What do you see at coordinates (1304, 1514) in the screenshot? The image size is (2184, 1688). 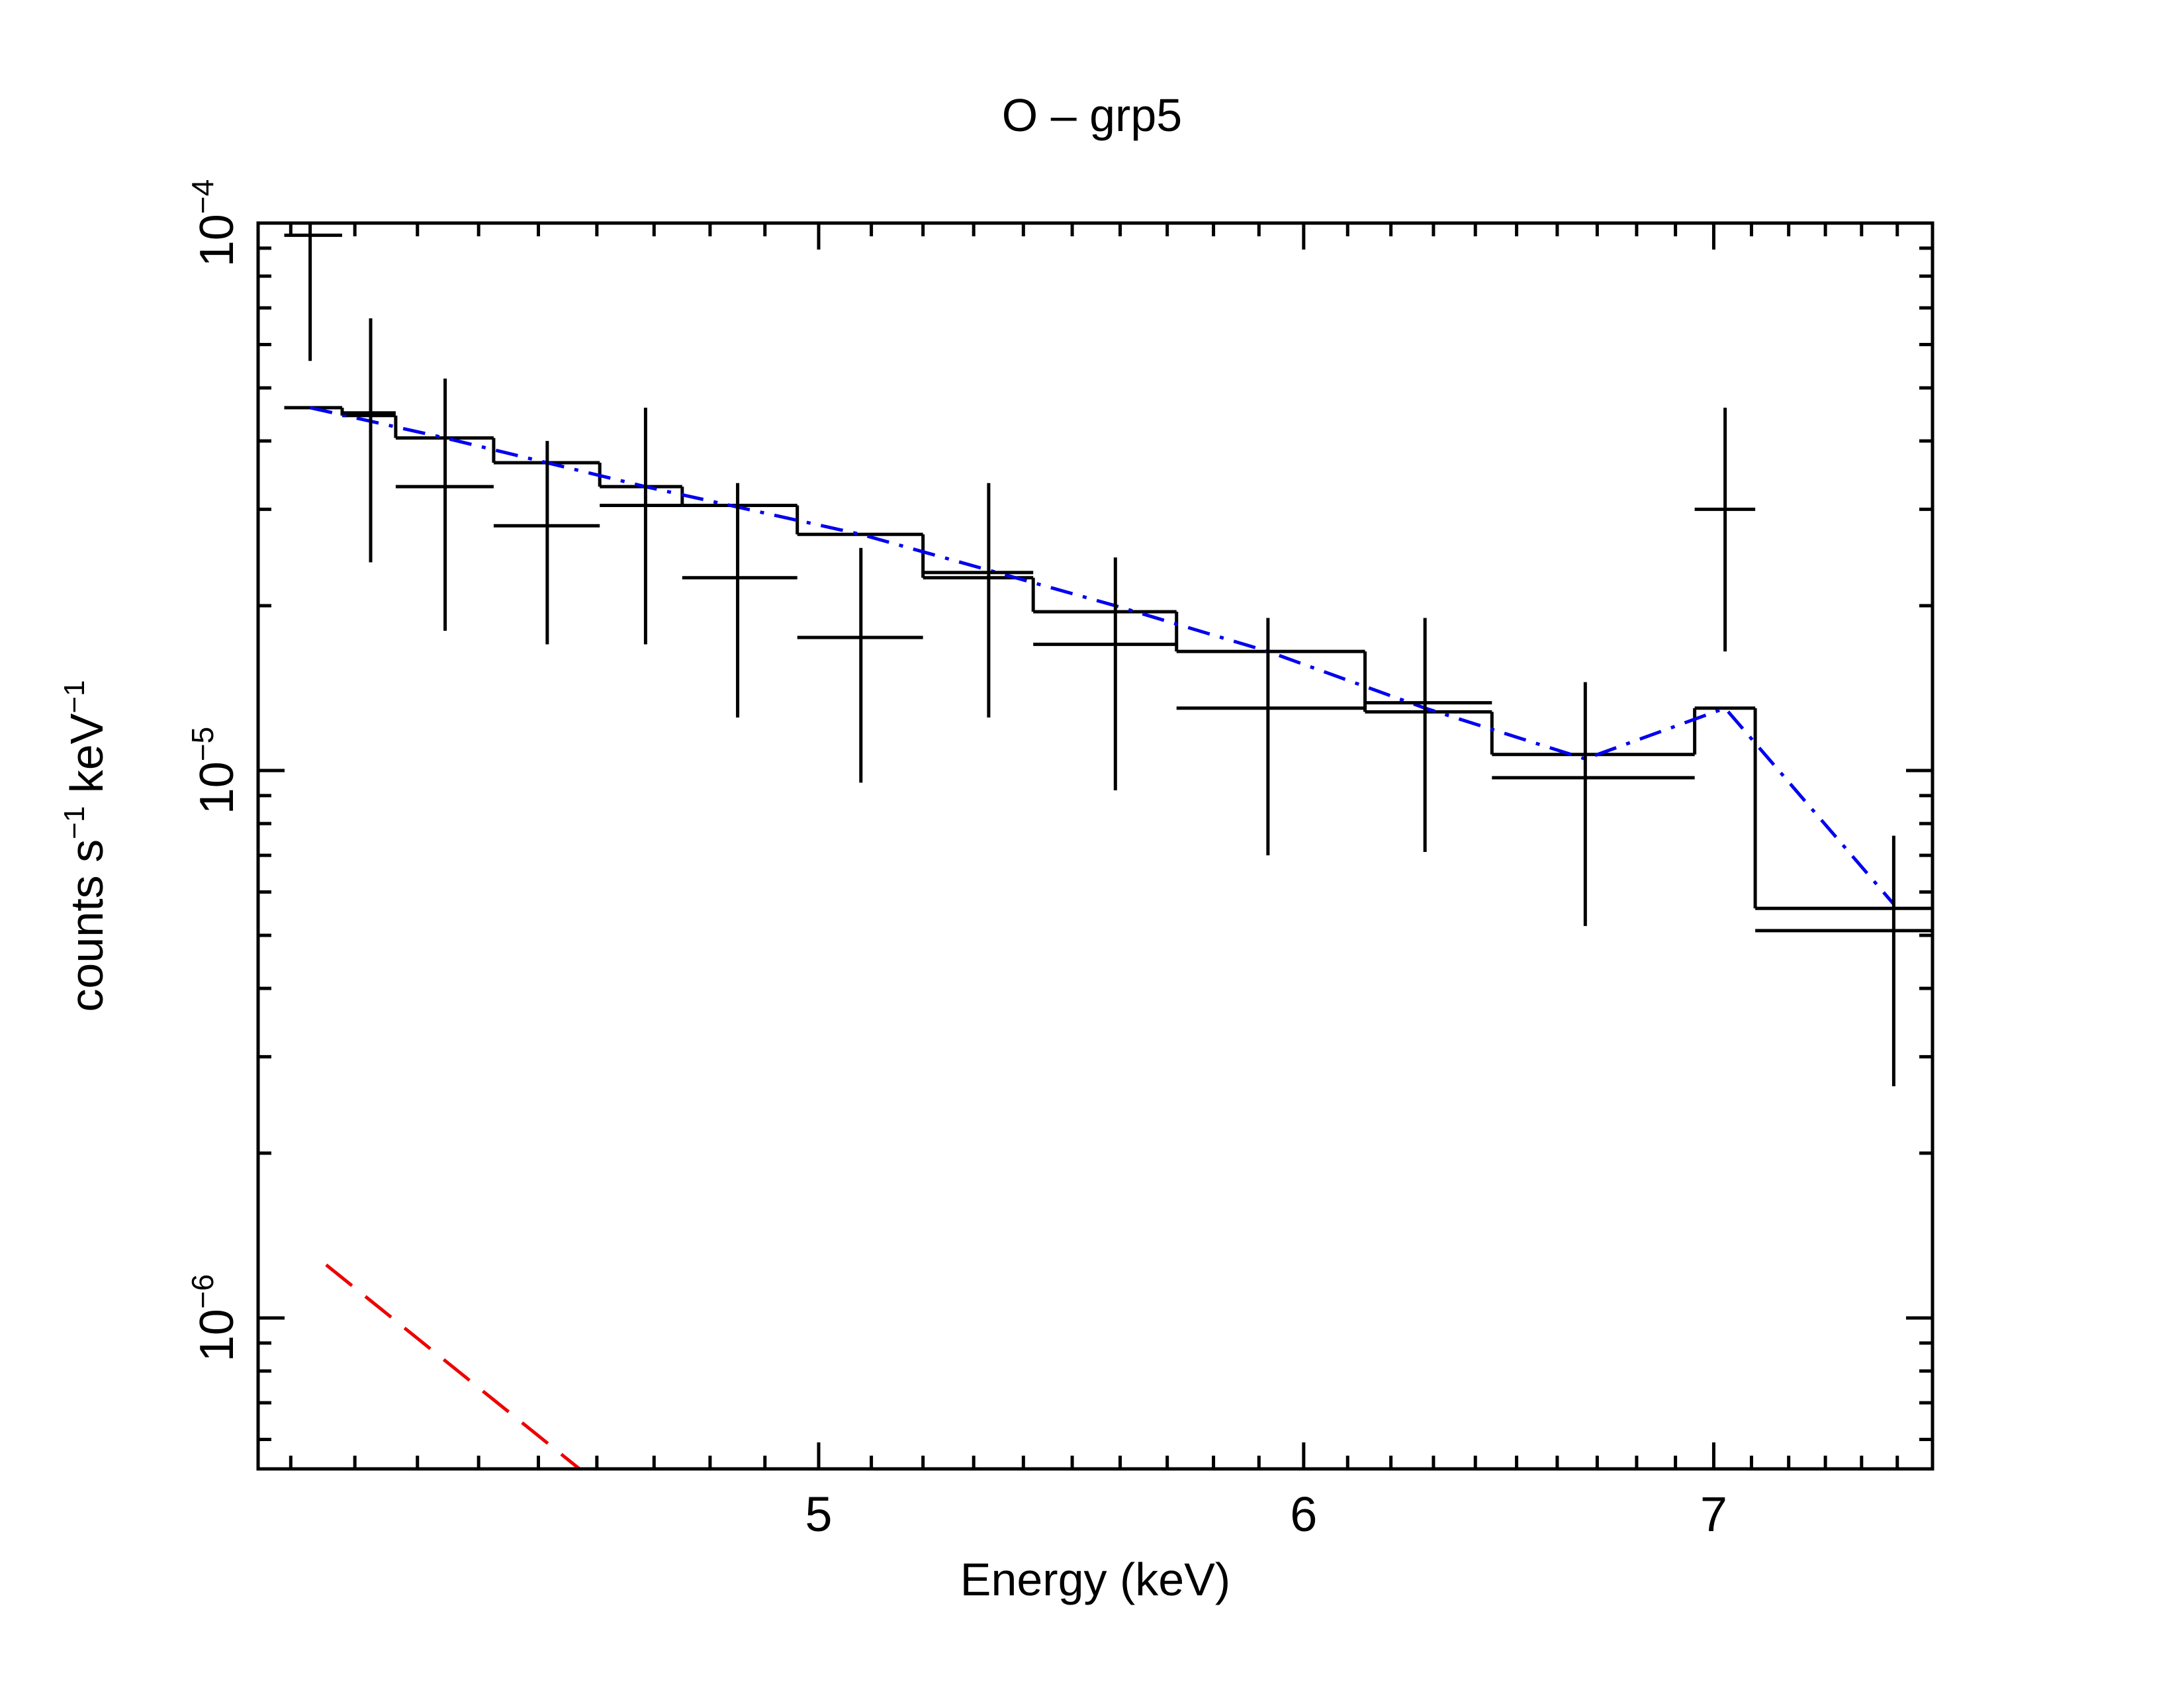 I see `x-tick-label-6: 6` at bounding box center [1304, 1514].